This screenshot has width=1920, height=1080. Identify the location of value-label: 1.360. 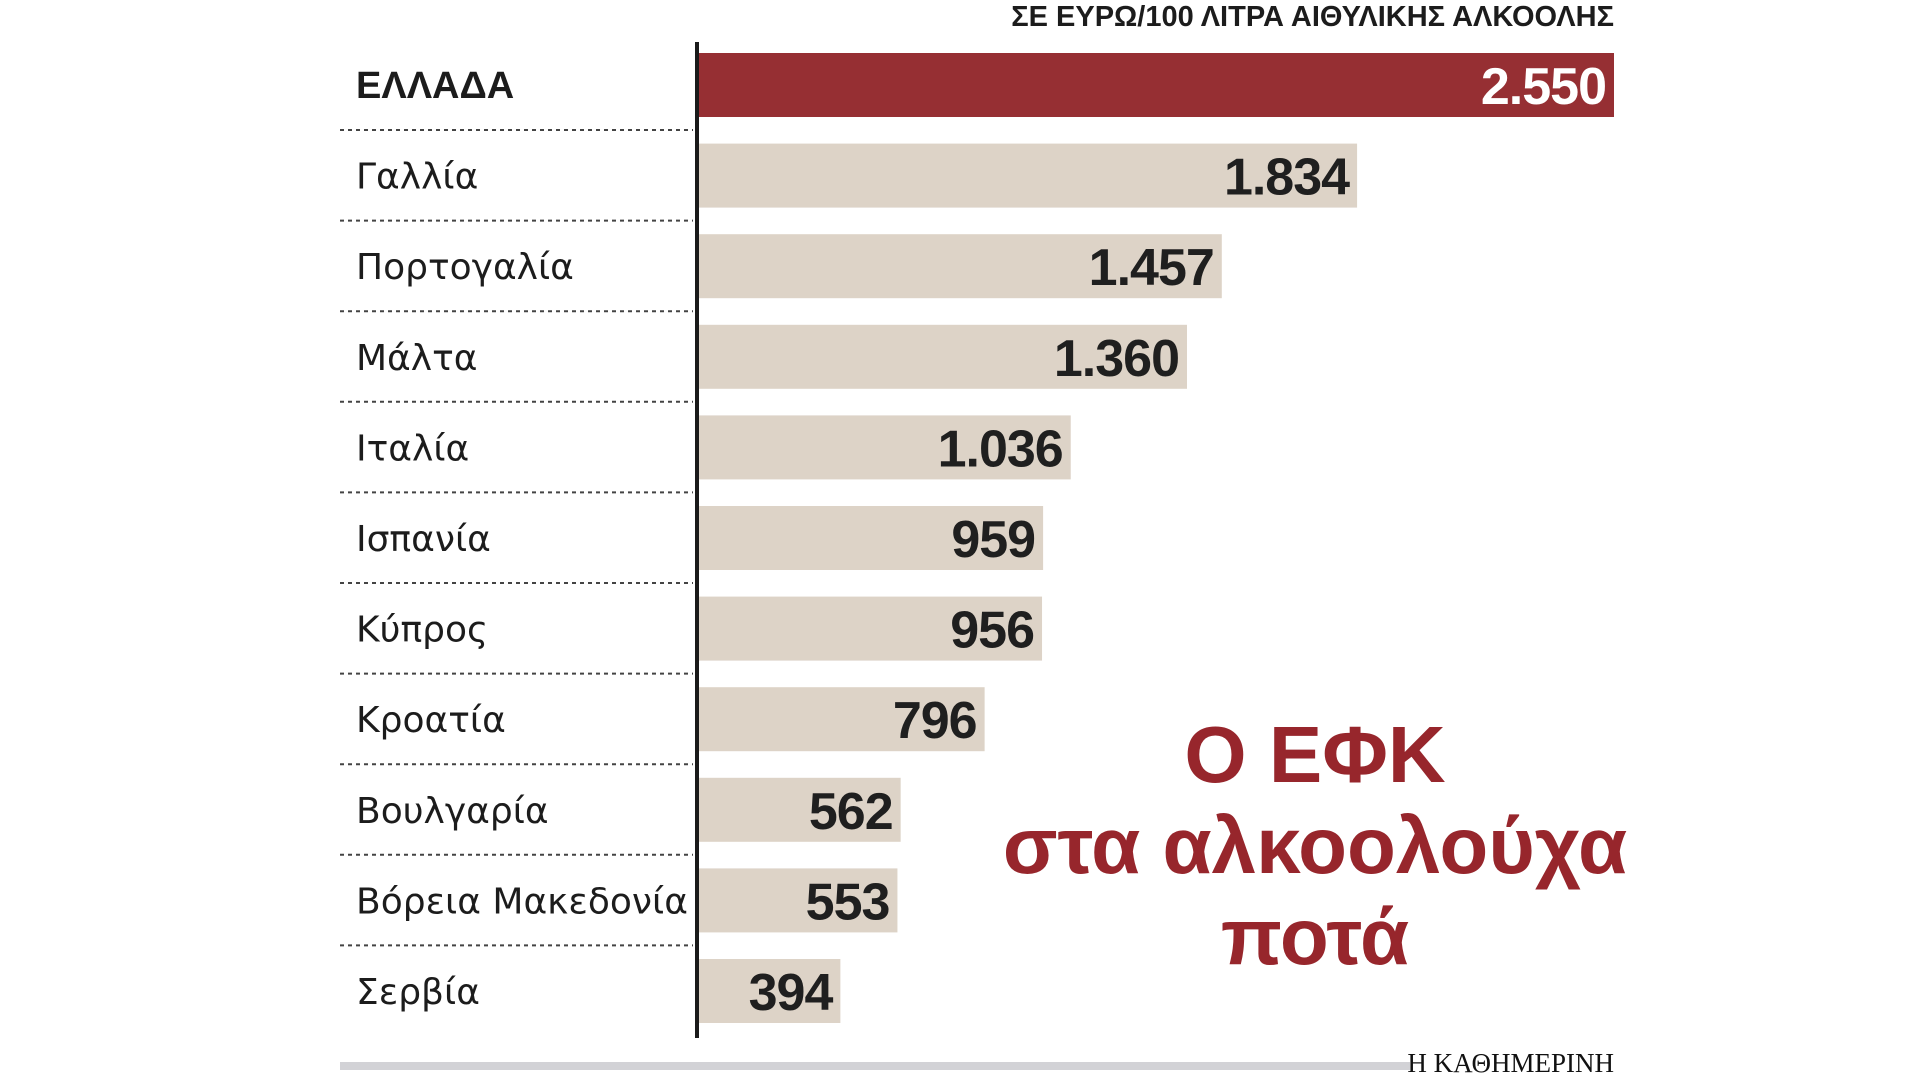
(1116, 359).